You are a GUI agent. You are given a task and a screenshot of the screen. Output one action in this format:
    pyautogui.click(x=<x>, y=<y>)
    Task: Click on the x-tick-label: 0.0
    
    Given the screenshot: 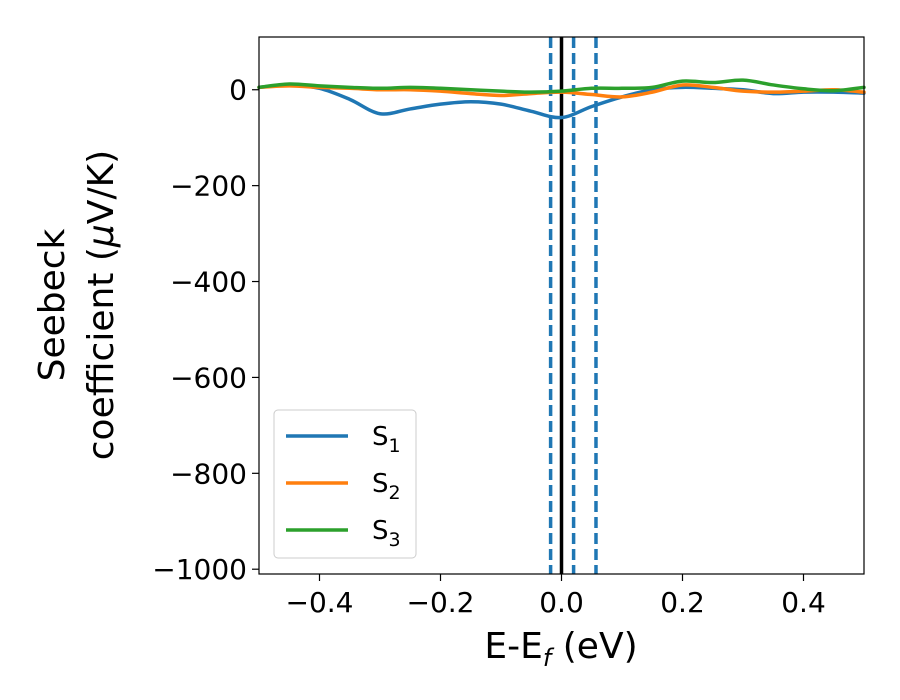 What is the action you would take?
    pyautogui.click(x=561, y=602)
    